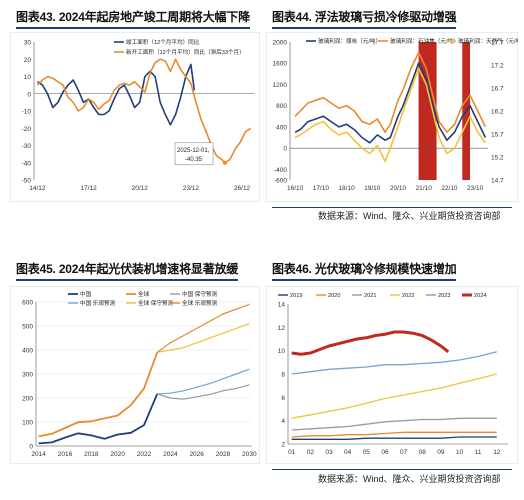  I want to click on x-tick-label: 03, so click(329, 452).